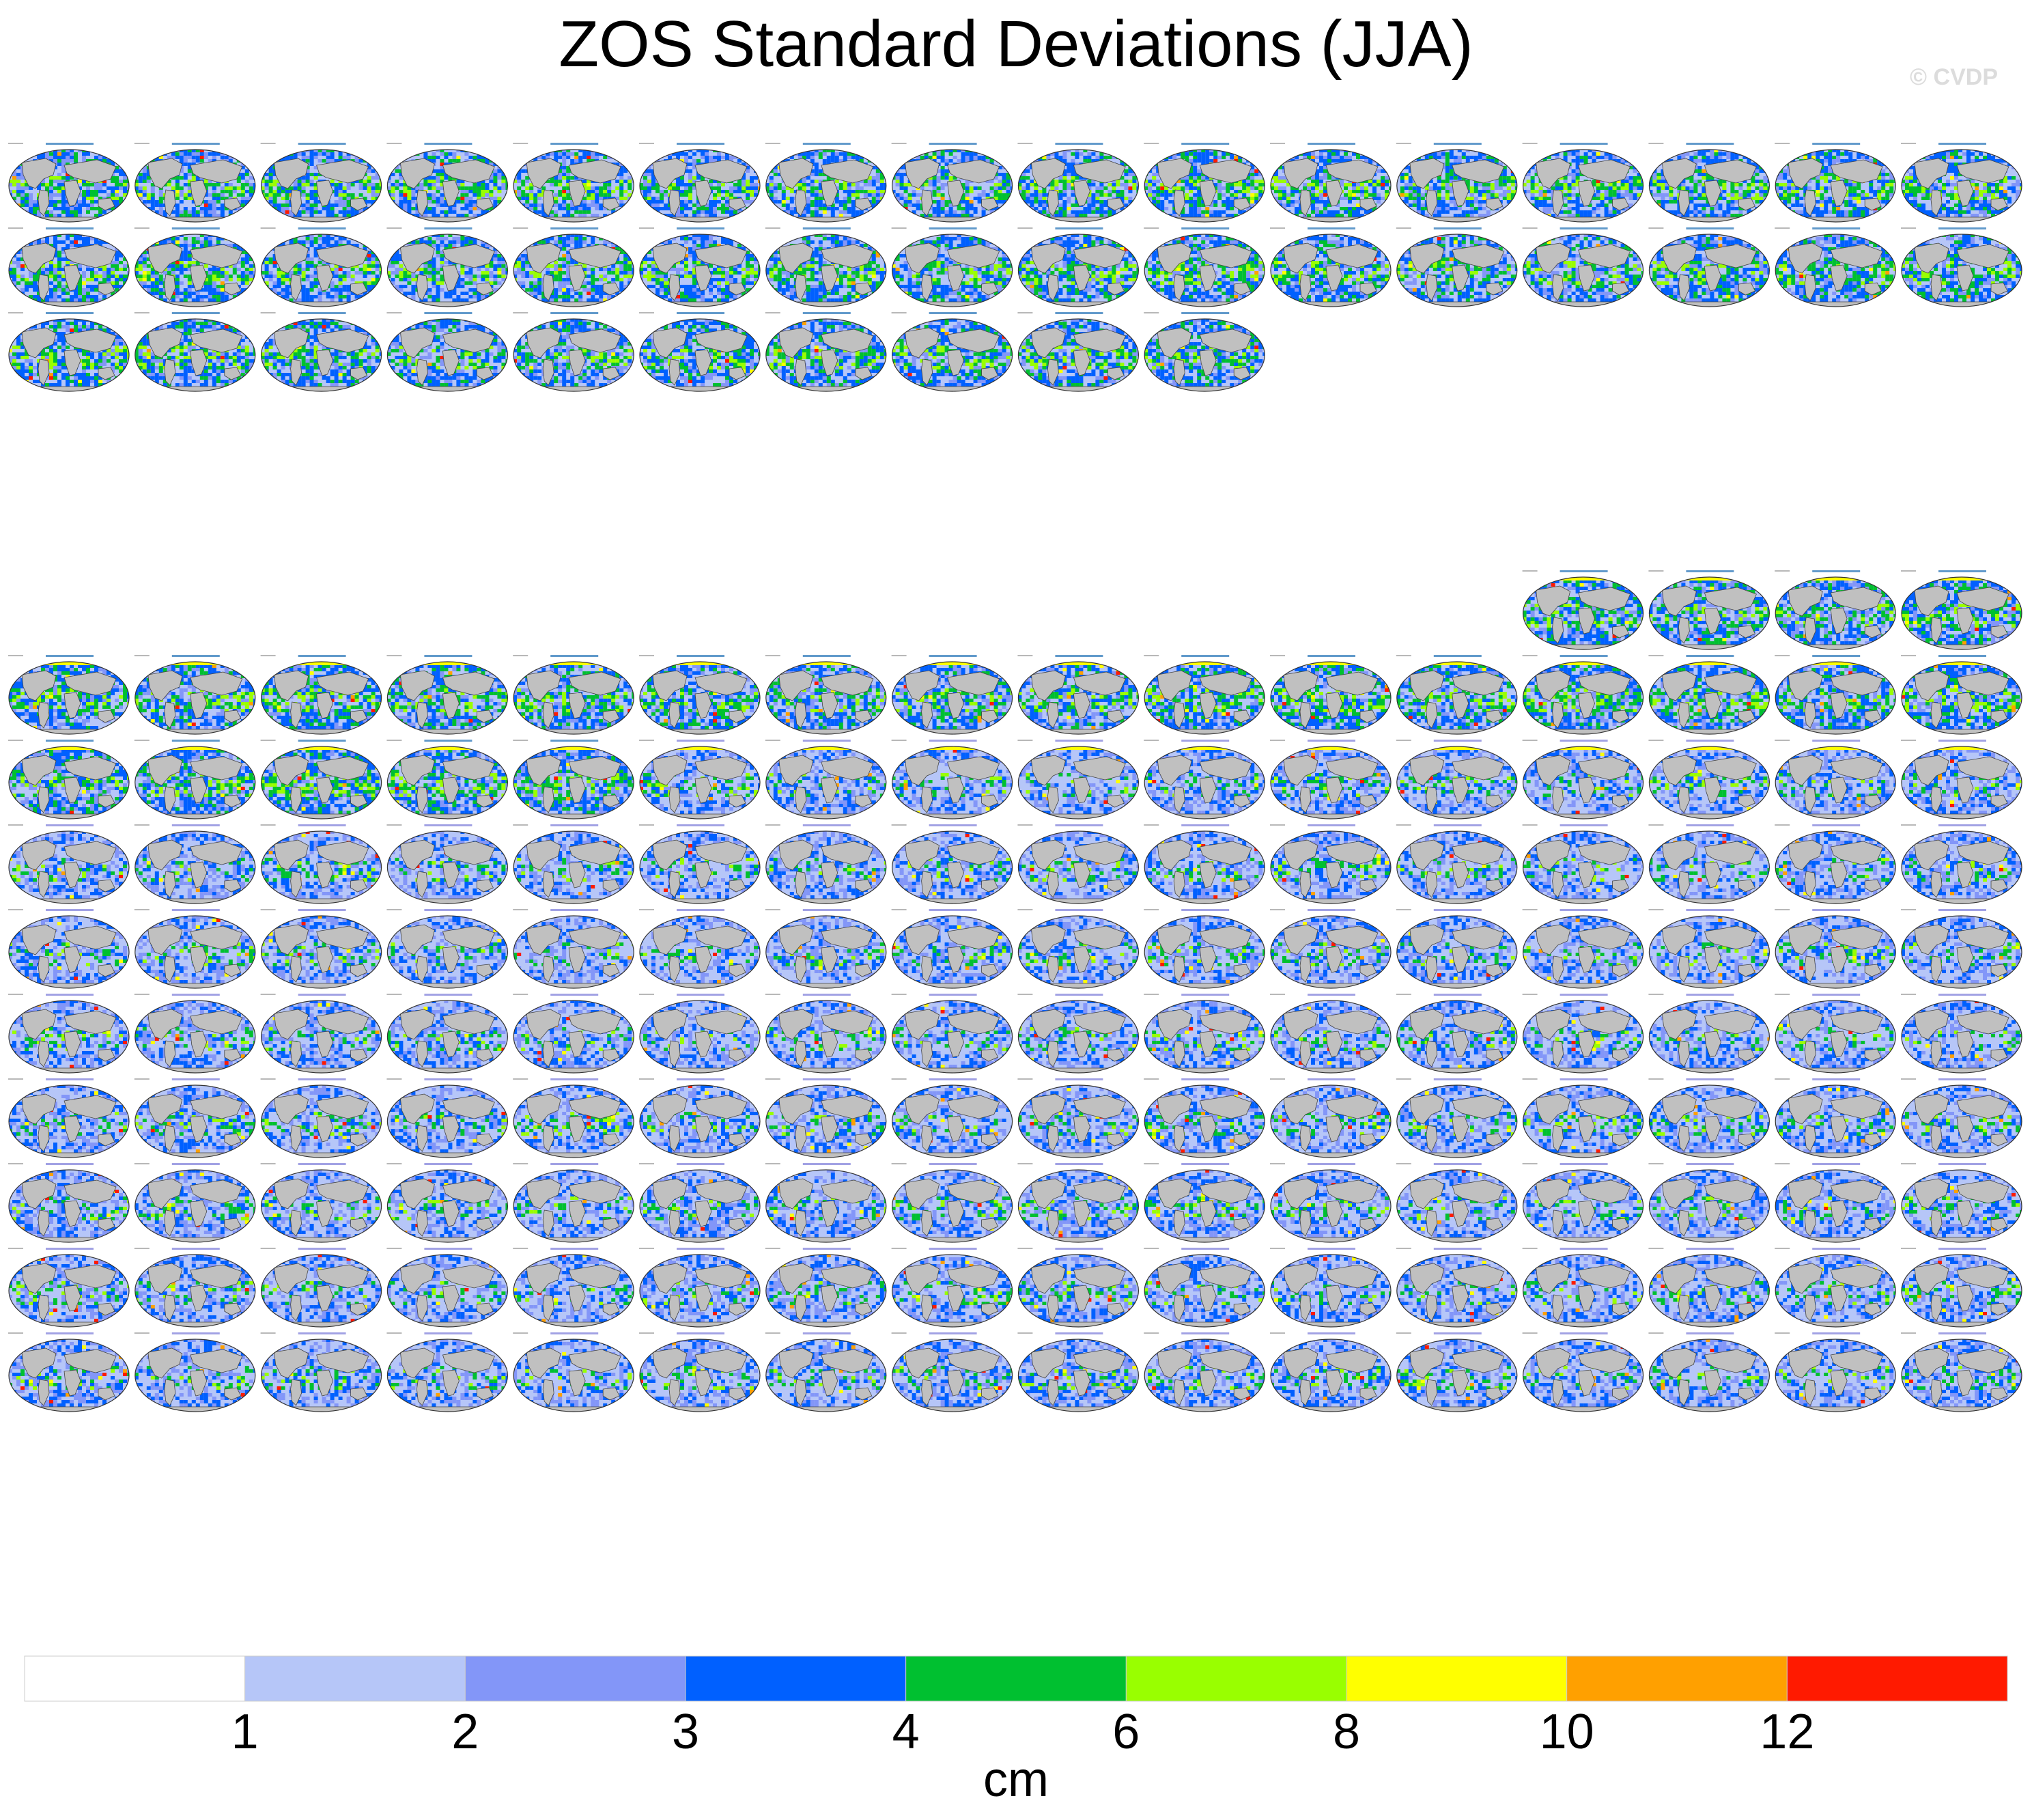  I want to click on colorbar-tick-label: 6, so click(1126, 1732).